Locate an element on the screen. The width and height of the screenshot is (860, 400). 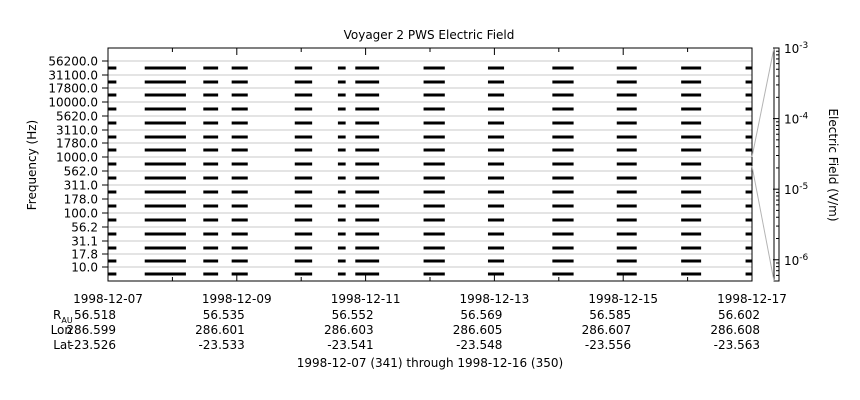
y-tick-label: 31.1 is located at coordinates (84, 242).